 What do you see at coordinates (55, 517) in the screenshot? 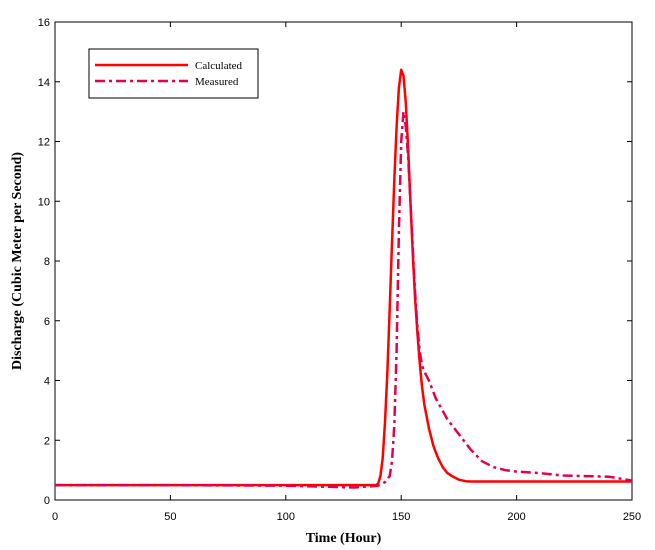
I see `x-tick-label: 0` at bounding box center [55, 517].